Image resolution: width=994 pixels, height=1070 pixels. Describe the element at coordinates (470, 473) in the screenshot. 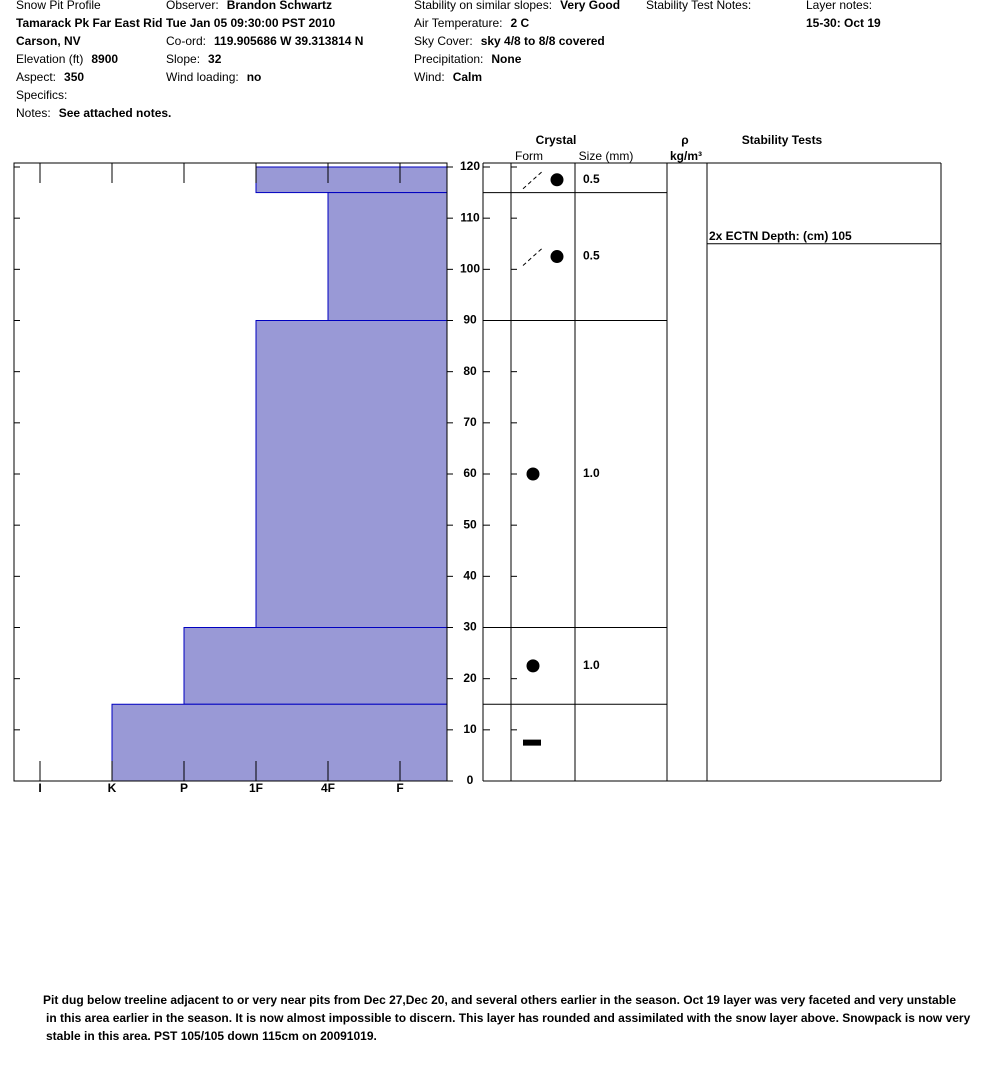

I see `y-tick-label: 60` at that location.